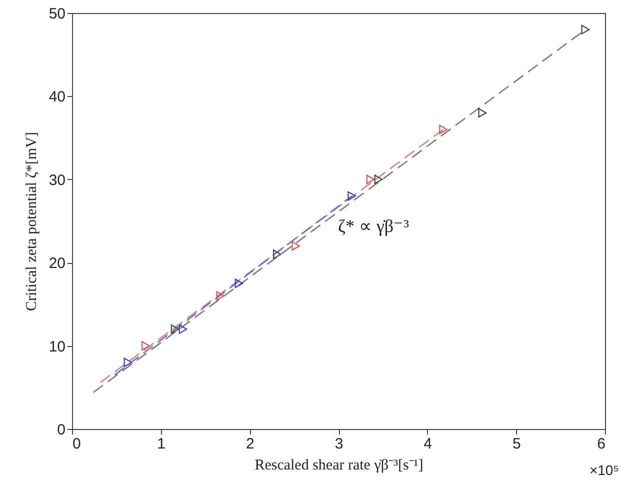 The width and height of the screenshot is (623, 491). I want to click on x-tick-label: 1, so click(161, 444).